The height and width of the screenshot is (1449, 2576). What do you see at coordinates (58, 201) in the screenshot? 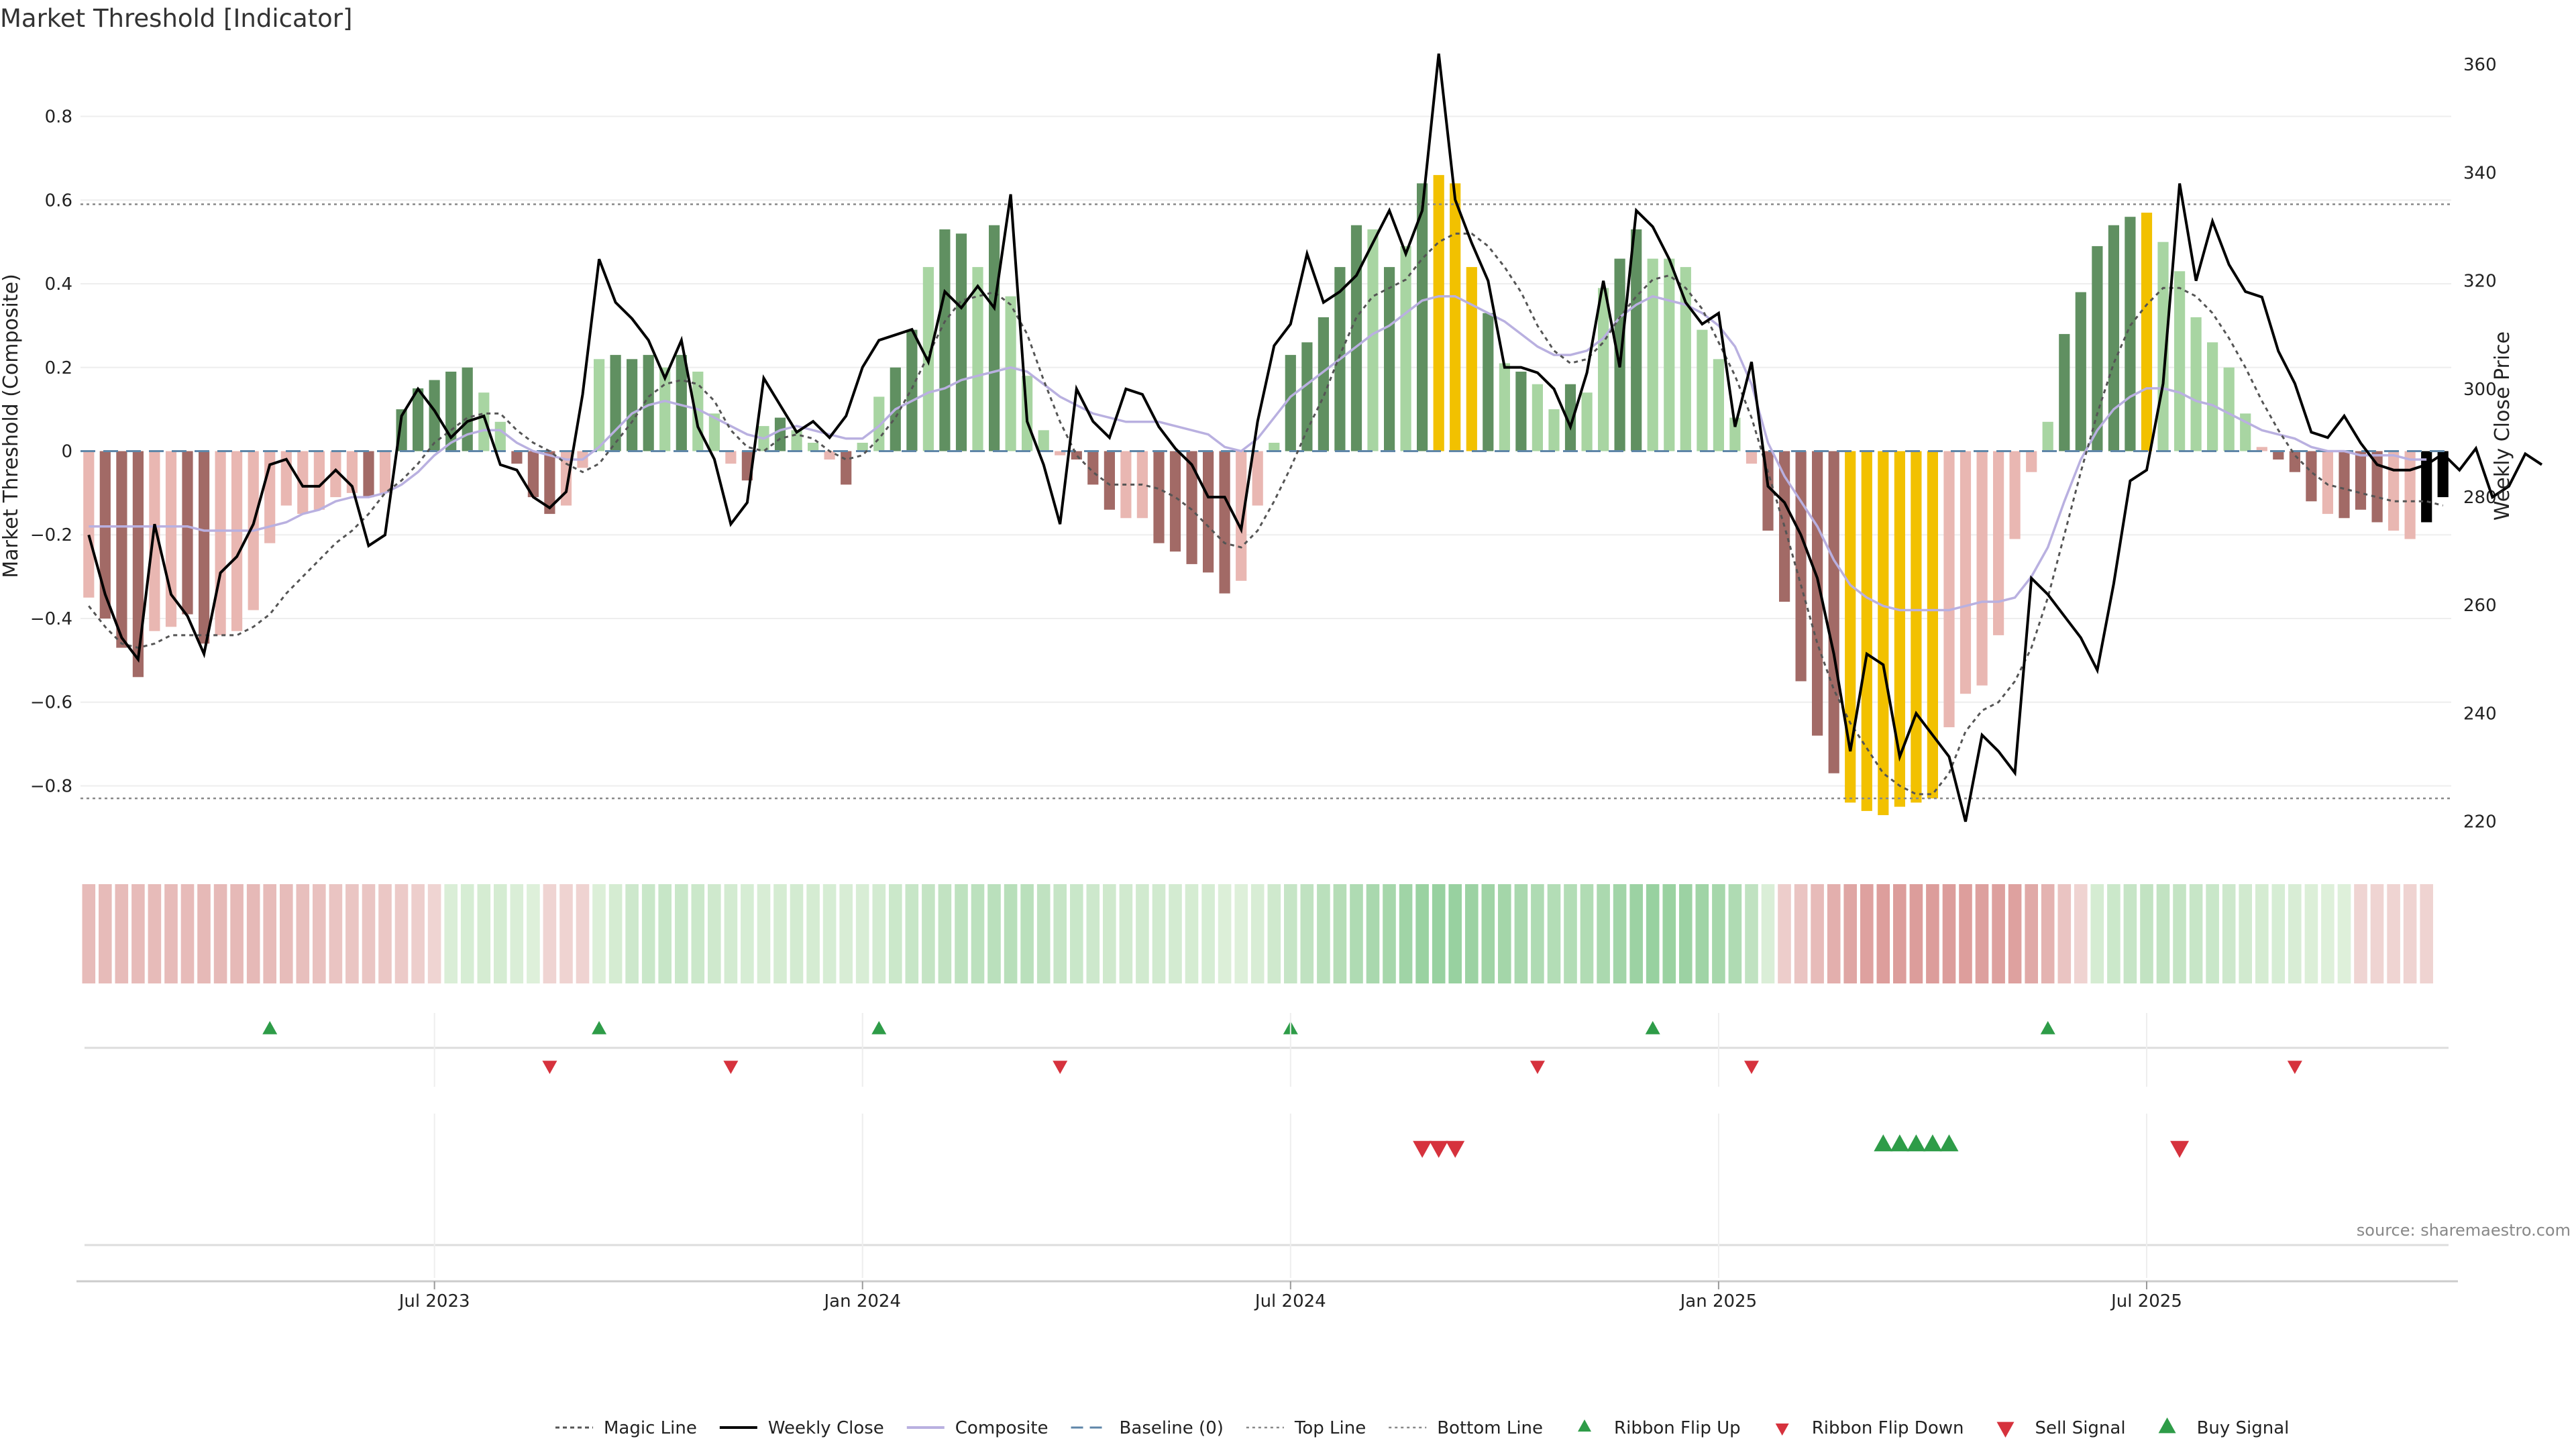
I see `y-tick-label: 0.6` at bounding box center [58, 201].